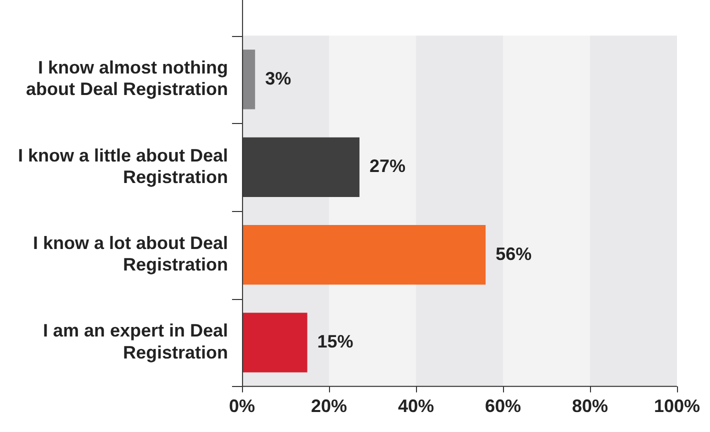 This screenshot has width=710, height=432. I want to click on x-tick-label: 100%, so click(677, 406).